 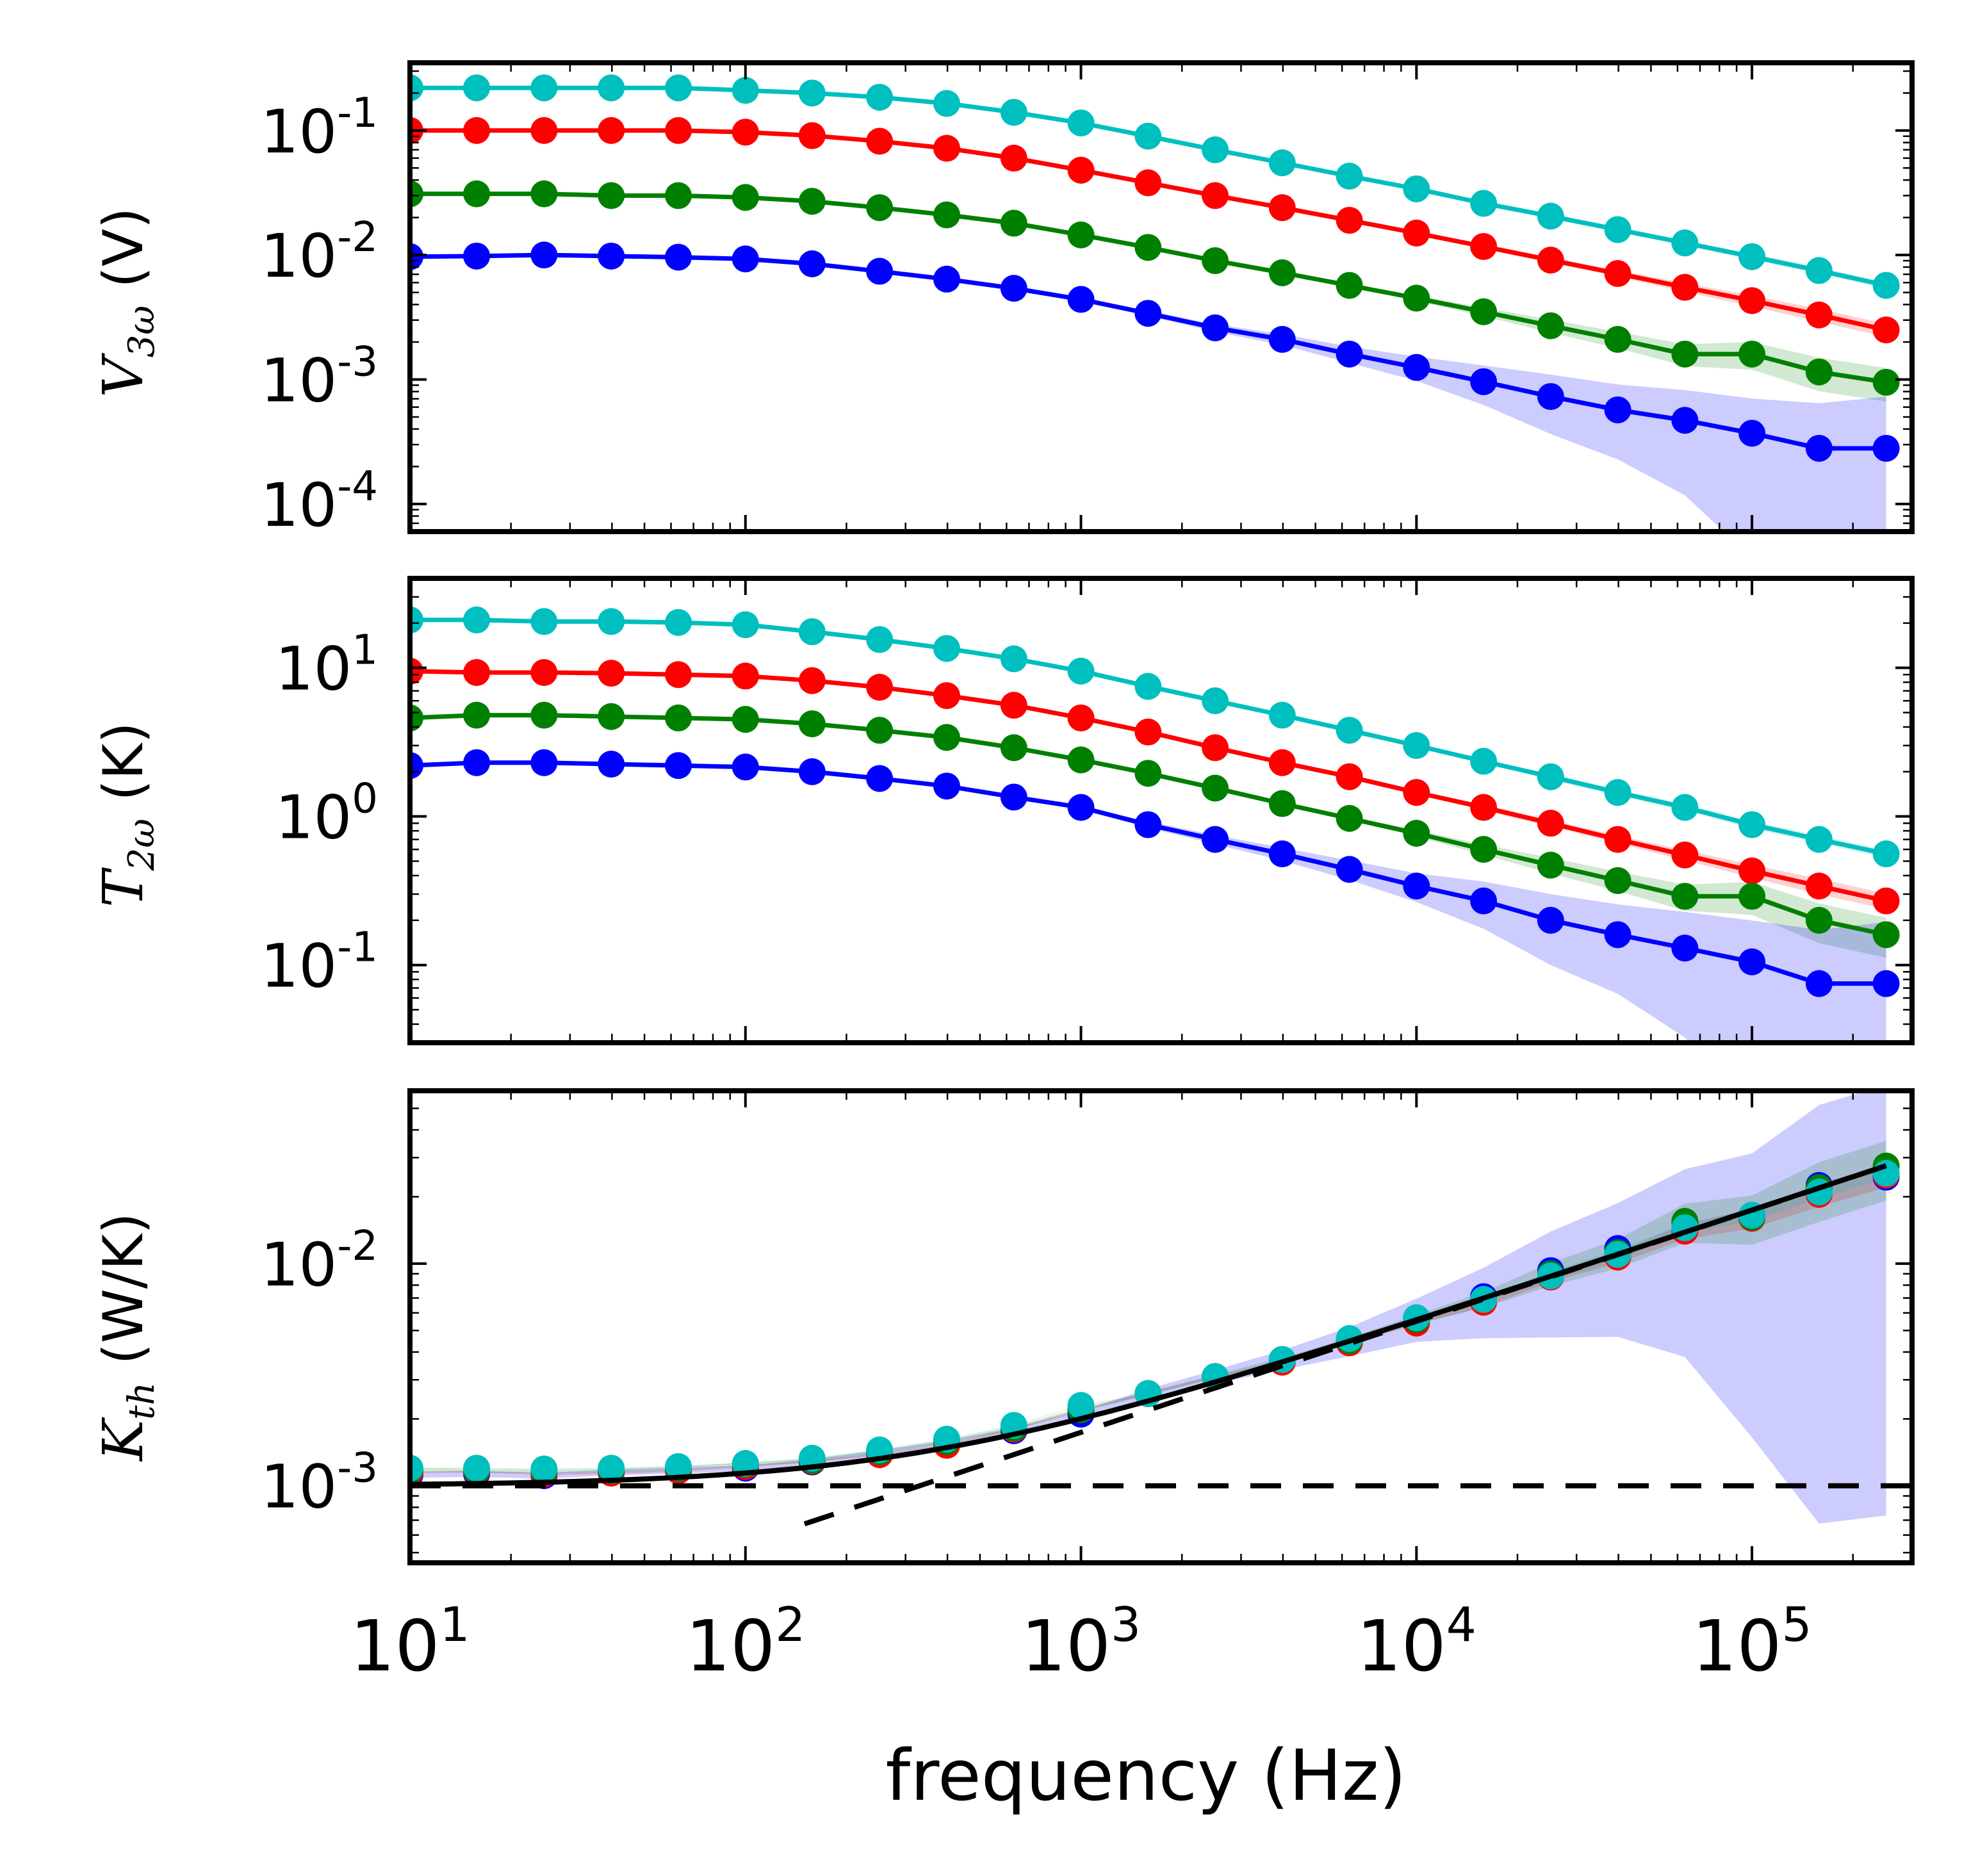 What do you see at coordinates (357, 487) in the screenshot?
I see `v3w-y-tick-exponent: -4` at bounding box center [357, 487].